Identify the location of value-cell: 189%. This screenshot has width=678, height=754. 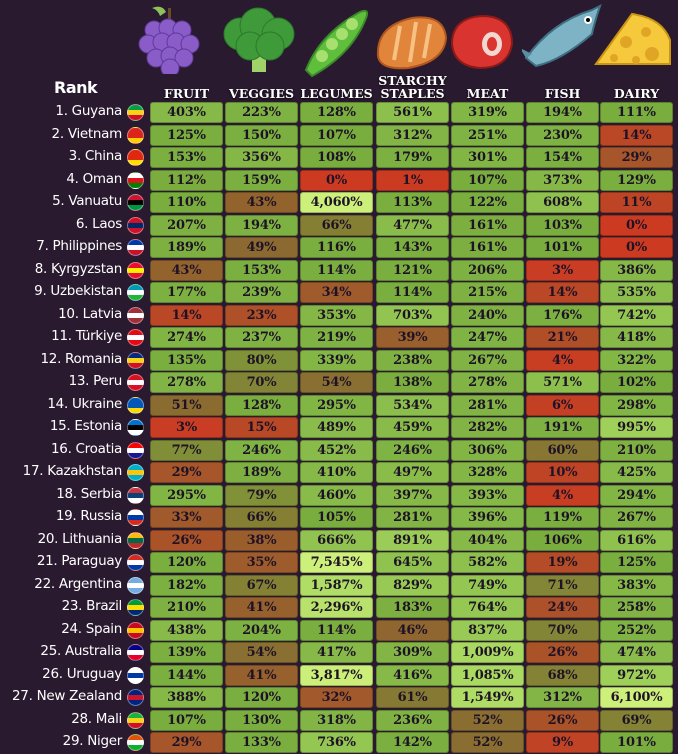
(261, 472).